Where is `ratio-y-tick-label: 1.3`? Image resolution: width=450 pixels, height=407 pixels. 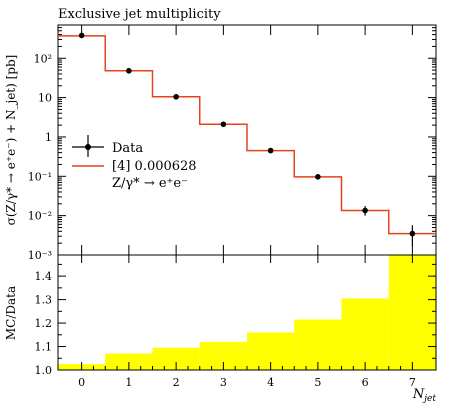
ratio-y-tick-label: 1.3 is located at coordinates (44, 300).